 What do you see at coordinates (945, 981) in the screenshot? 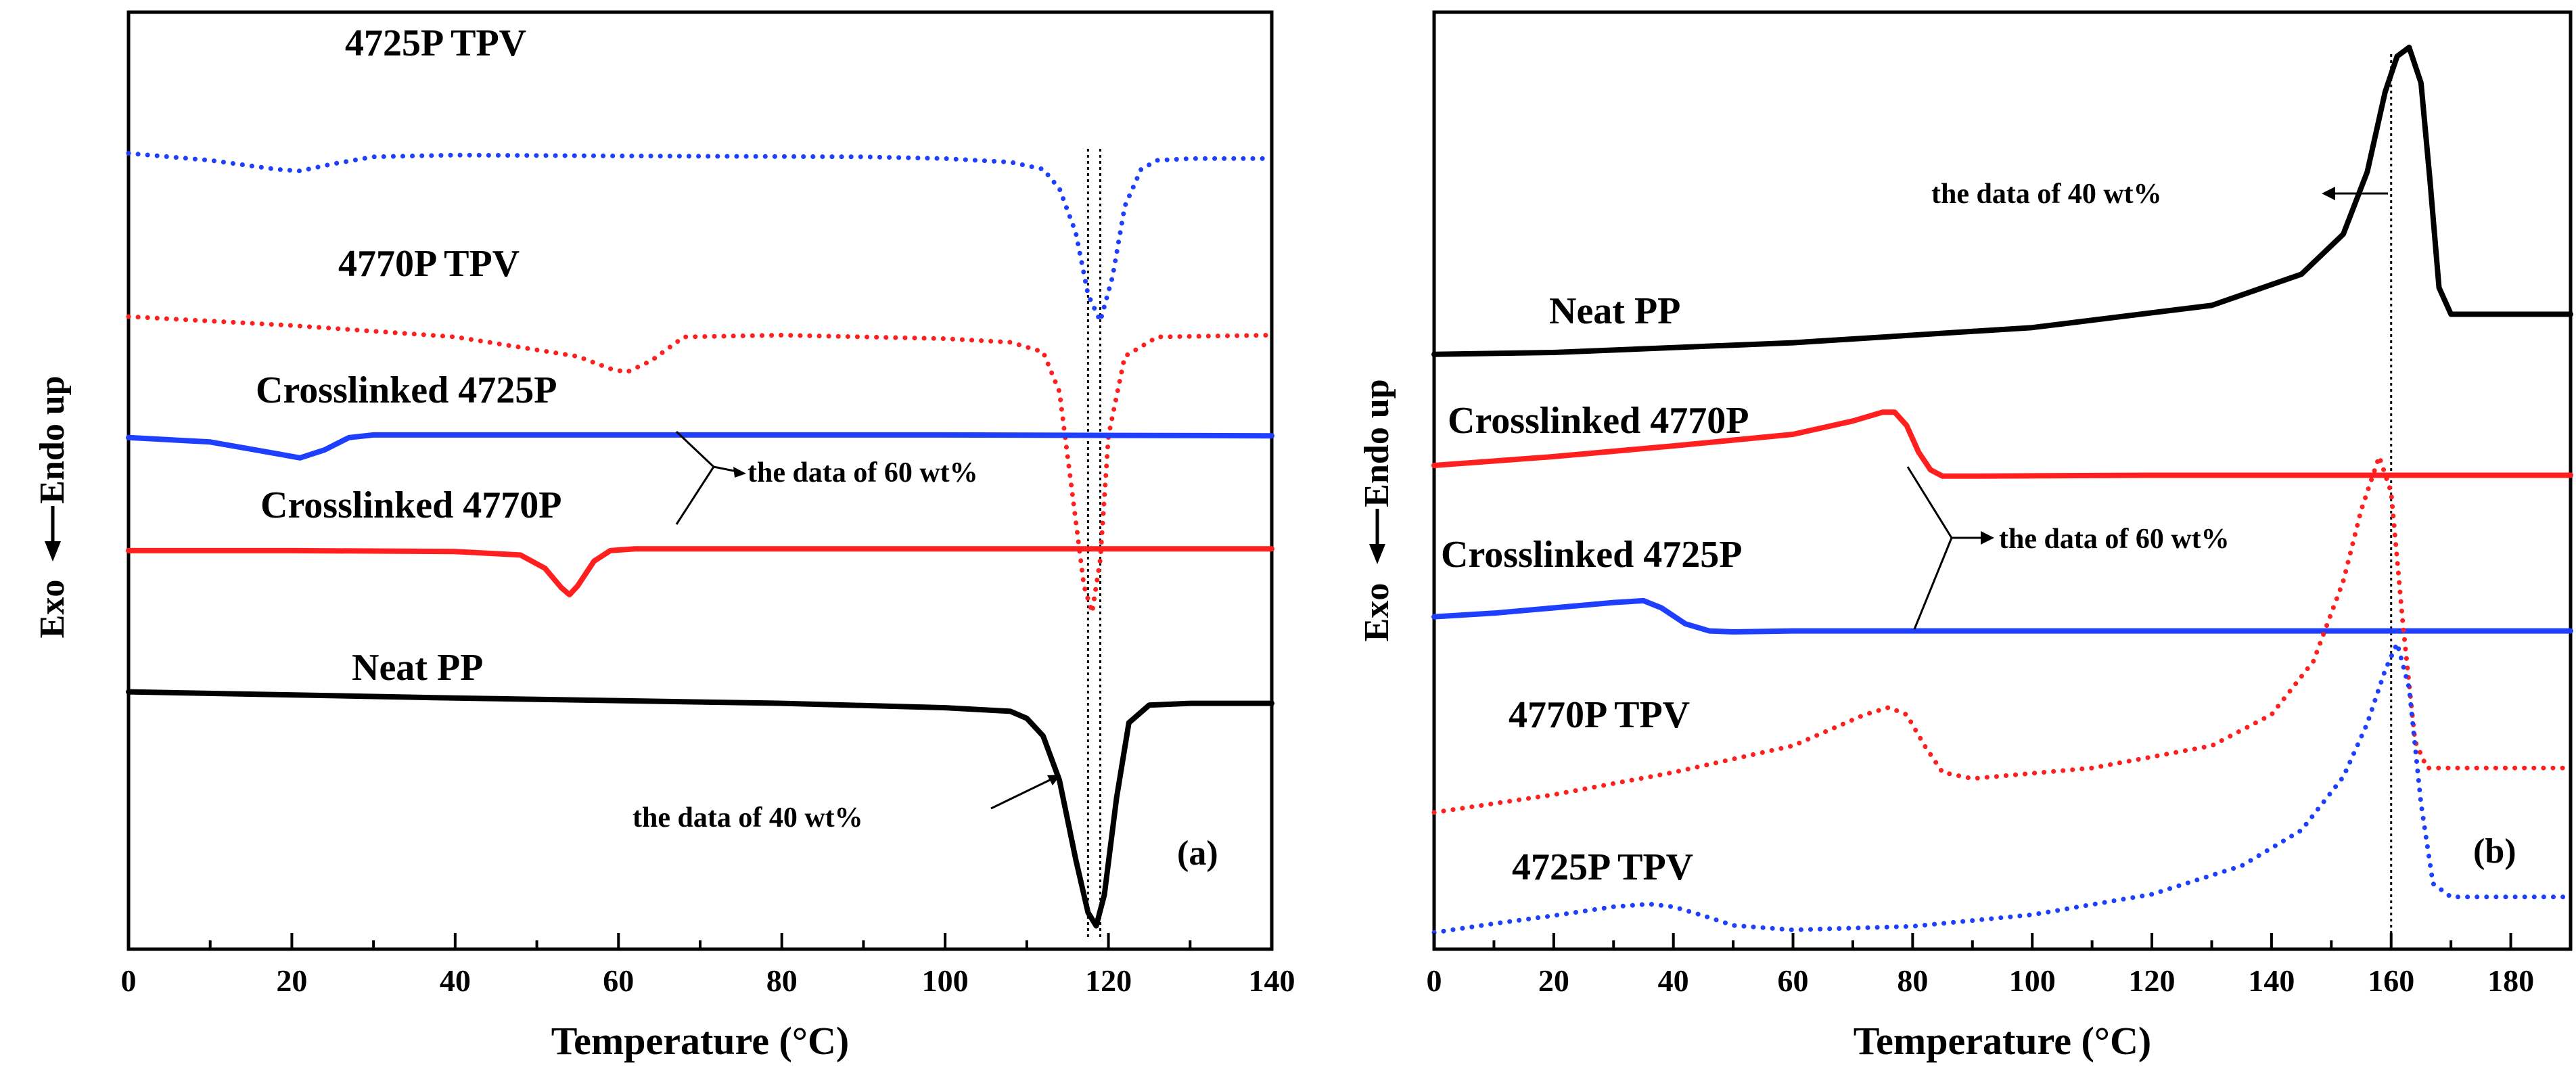
I see `panel-a-xtick-label-100: 100` at bounding box center [945, 981].